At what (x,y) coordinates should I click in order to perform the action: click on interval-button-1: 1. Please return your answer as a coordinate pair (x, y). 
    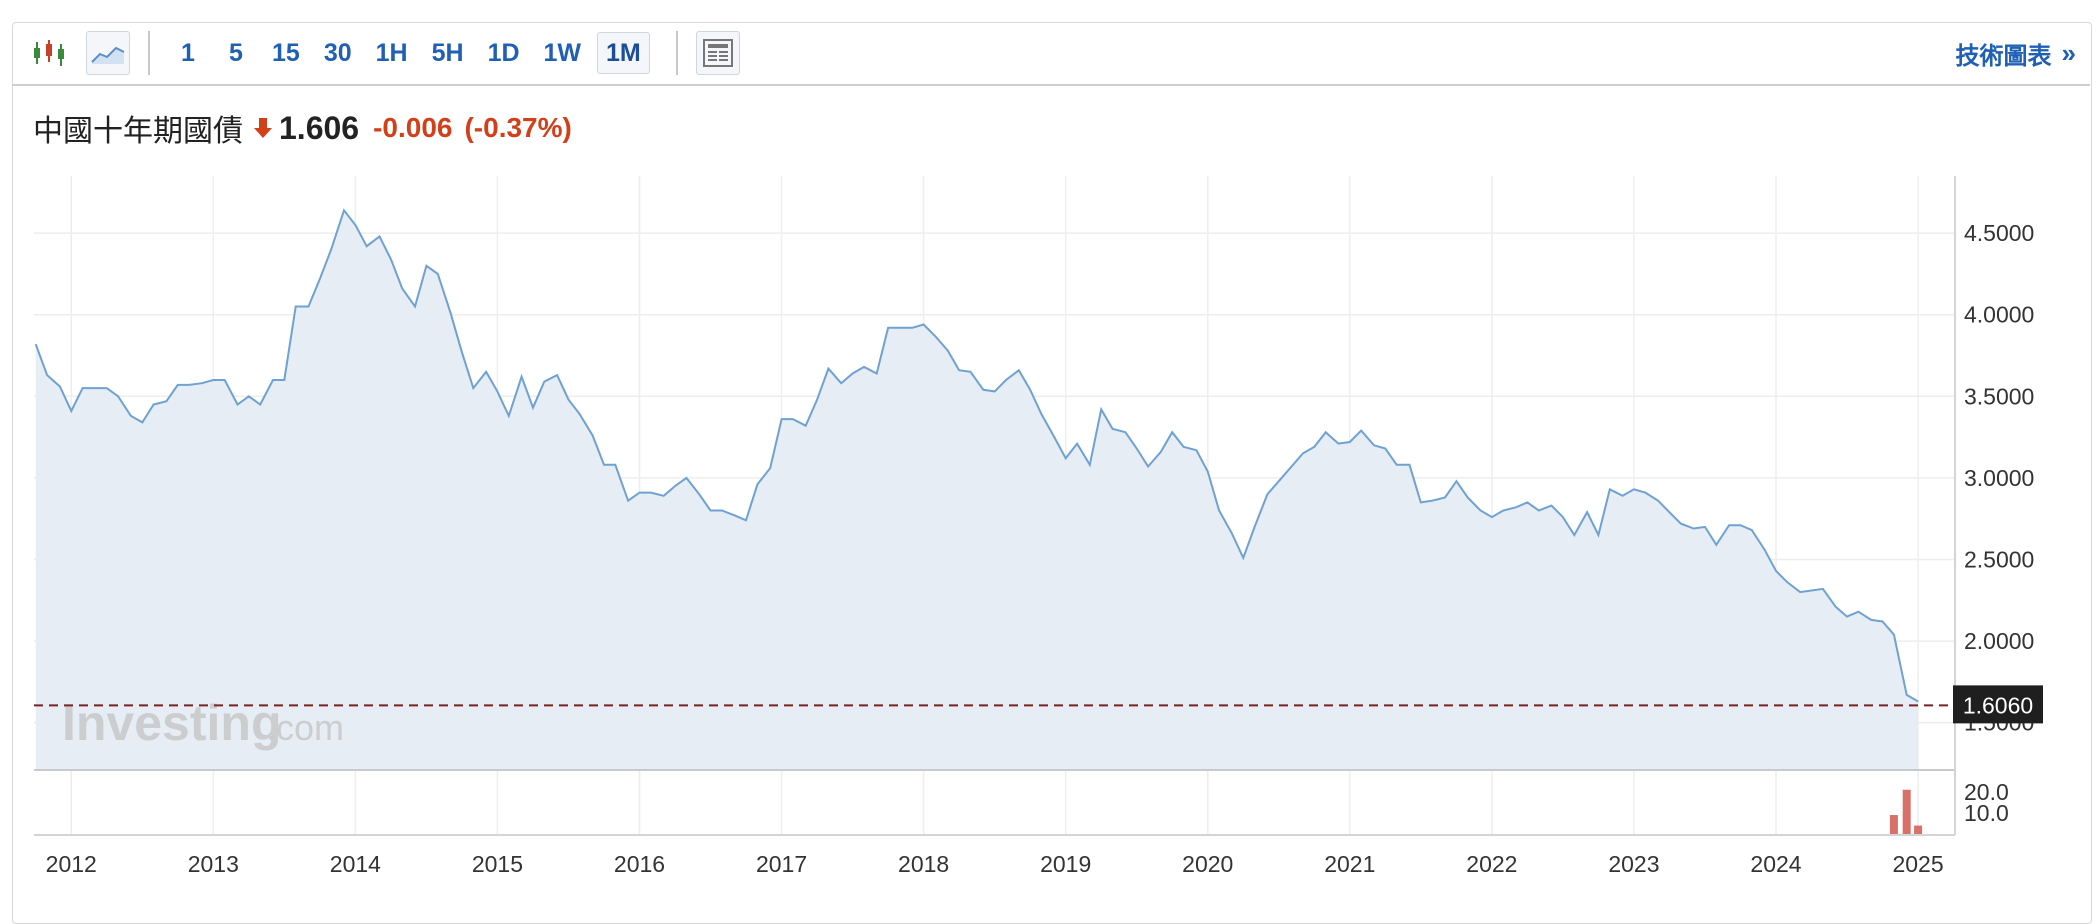
    Looking at the image, I should click on (188, 52).